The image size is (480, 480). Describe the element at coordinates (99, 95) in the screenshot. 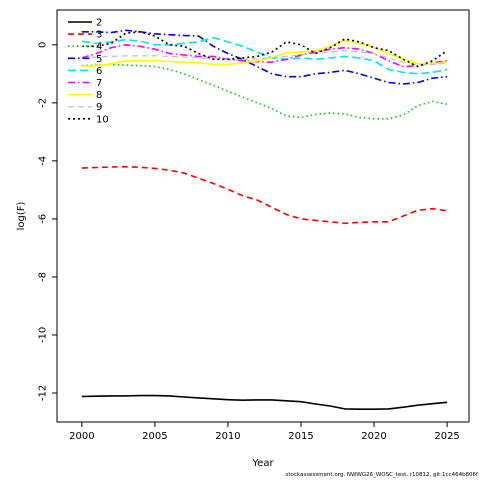

I see `legend-label-8: 8` at that location.